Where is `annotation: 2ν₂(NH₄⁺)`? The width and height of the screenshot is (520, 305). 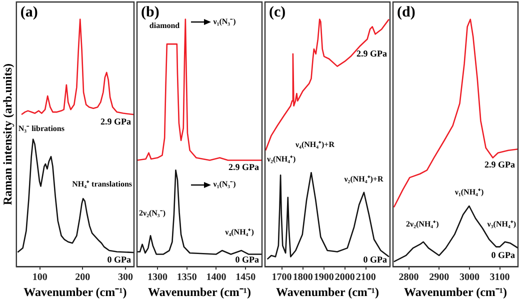
annotation: 2ν₂(NH₄⁺) is located at coordinates (423, 223).